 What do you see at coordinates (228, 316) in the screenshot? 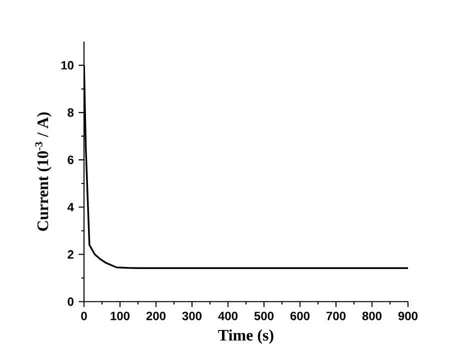
I see `x-tick-label: 400` at bounding box center [228, 316].